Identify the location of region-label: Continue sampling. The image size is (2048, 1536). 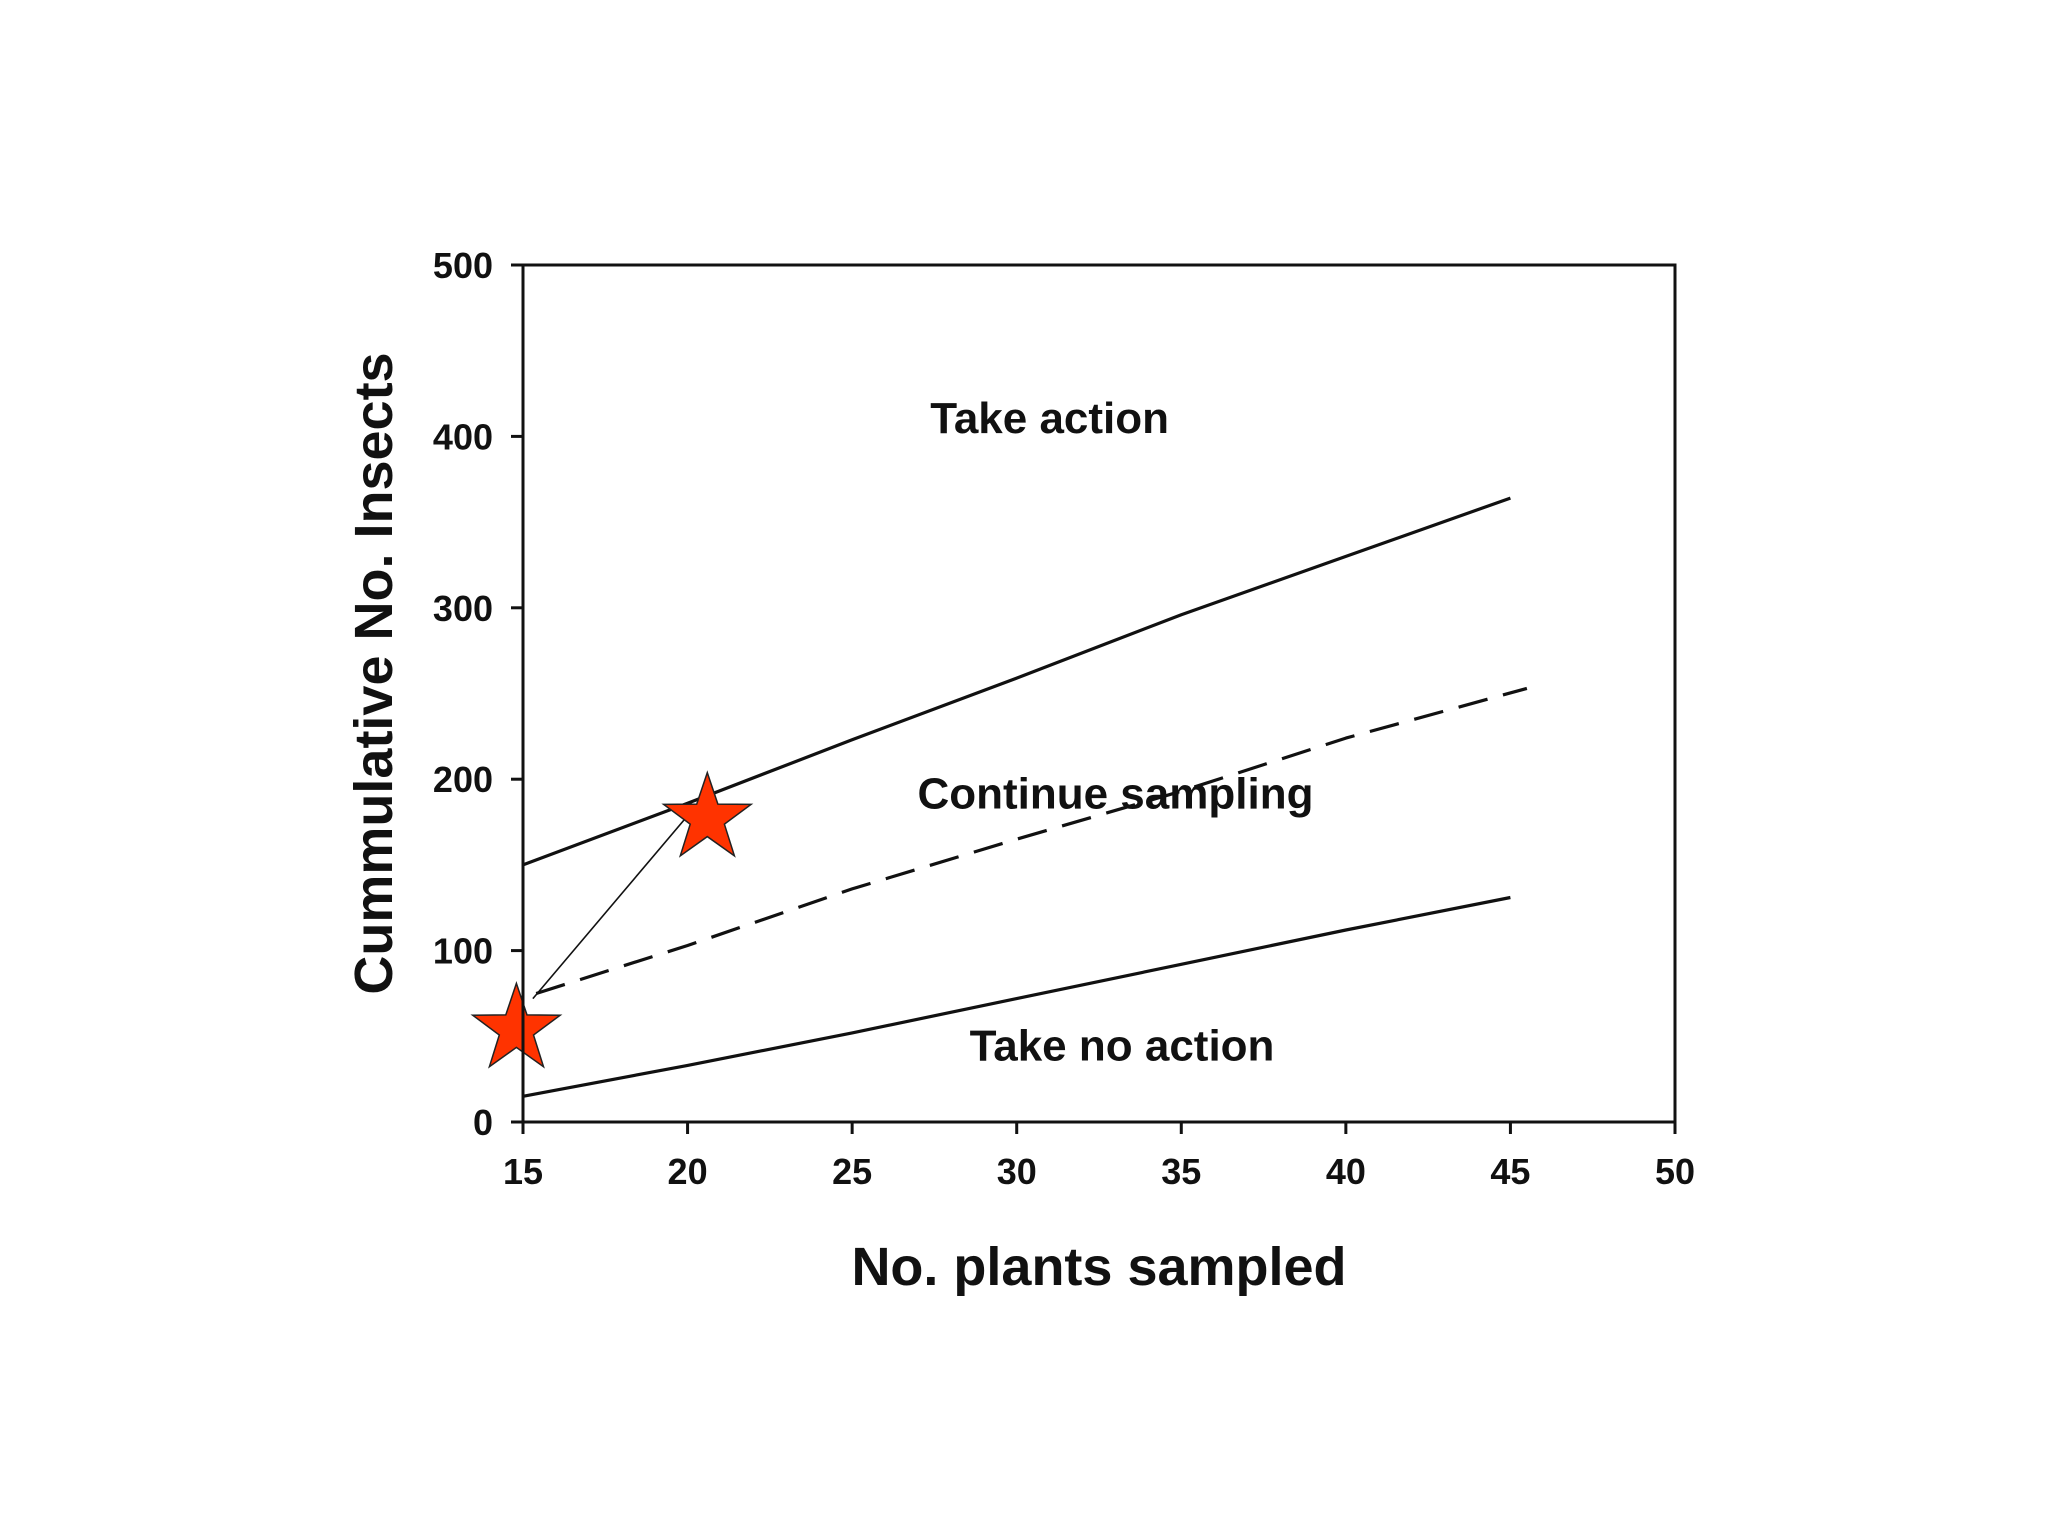
(1115, 793).